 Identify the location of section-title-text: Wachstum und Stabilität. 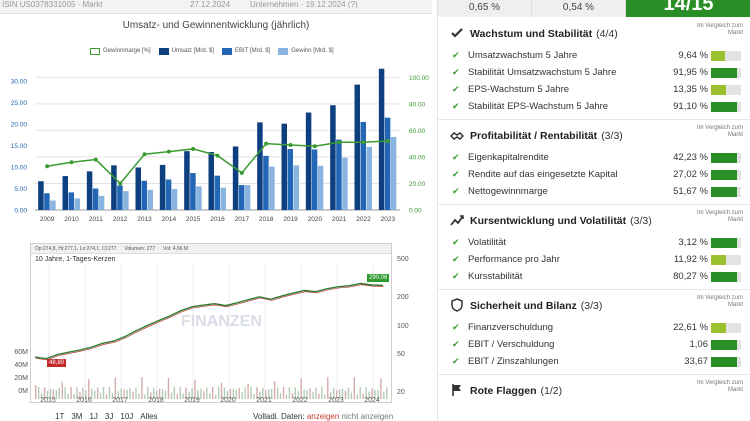
(531, 34).